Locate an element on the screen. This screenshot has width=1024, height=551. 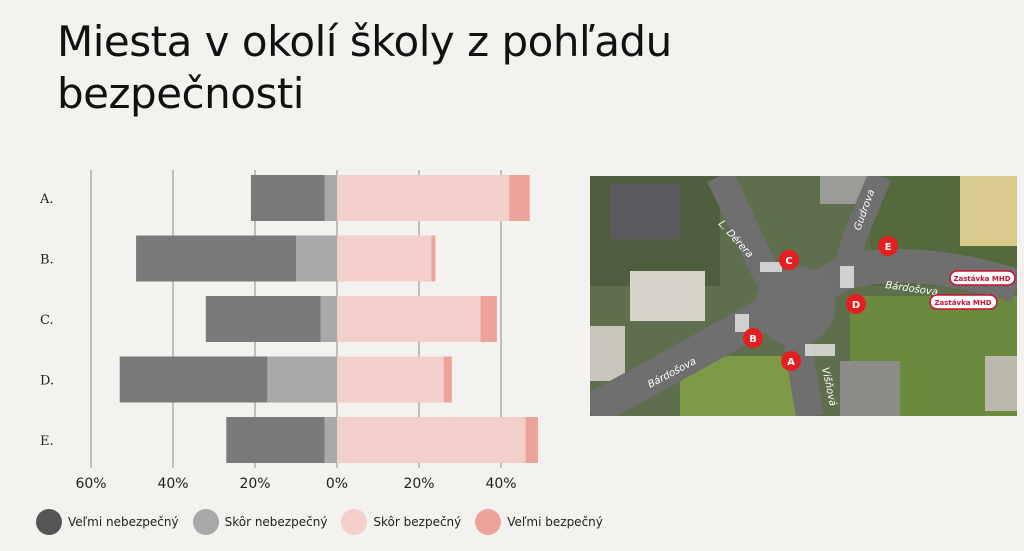
legend-swatch-very-safe is located at coordinates (488, 522).